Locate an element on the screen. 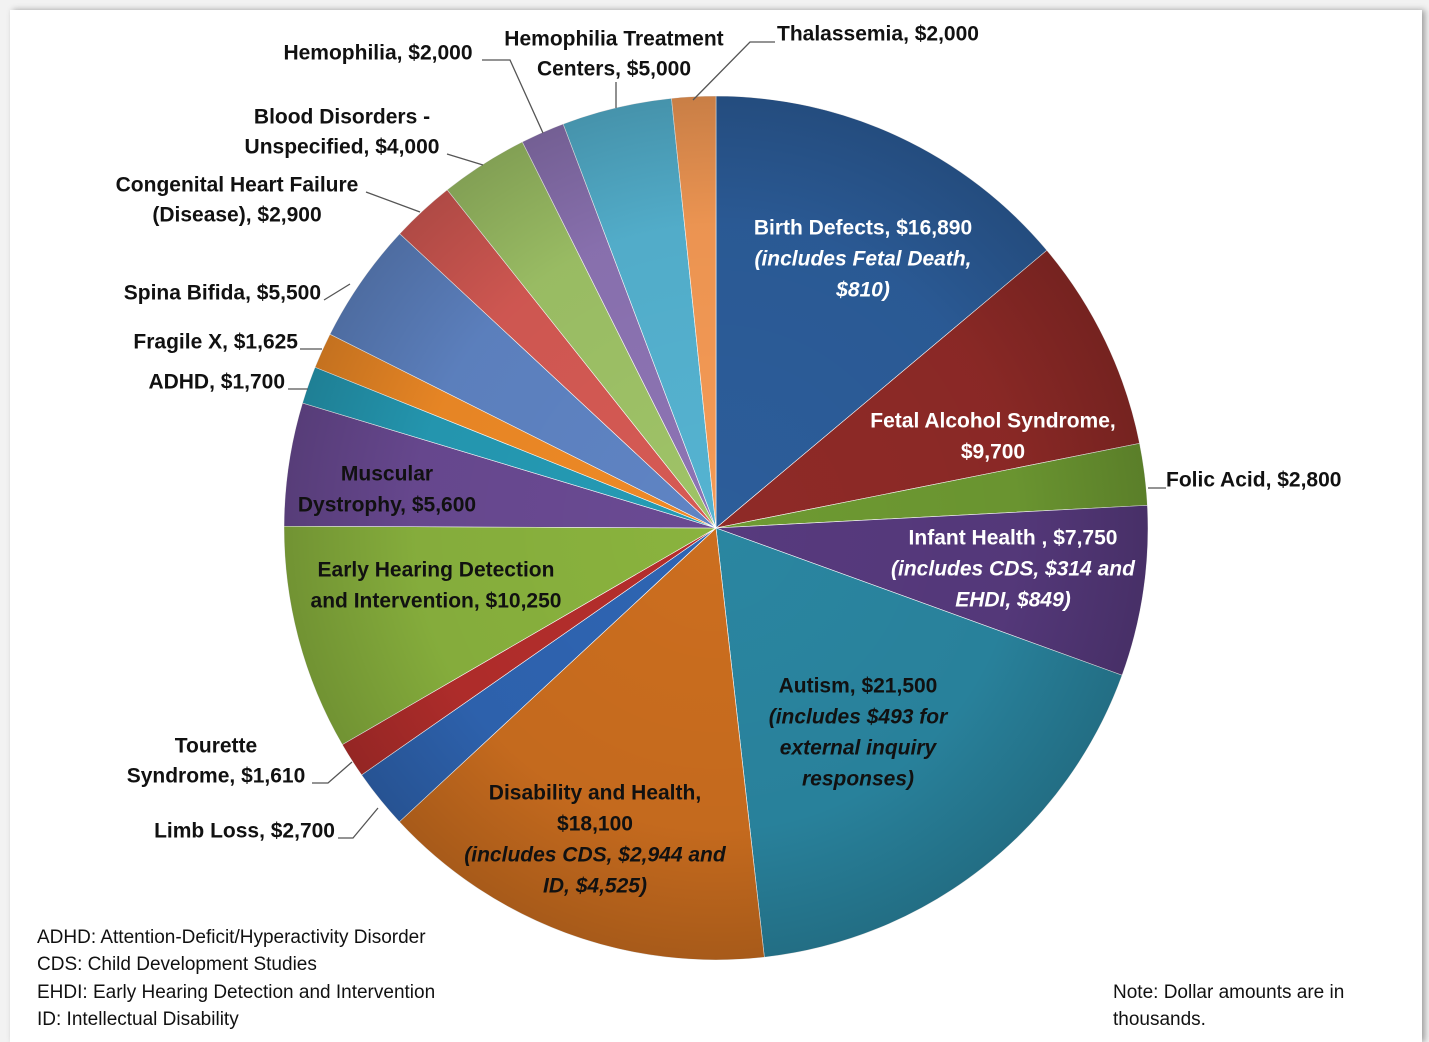 This screenshot has height=1042, width=1429. leader-line-blood-disorders-unspecified is located at coordinates (465, 159).